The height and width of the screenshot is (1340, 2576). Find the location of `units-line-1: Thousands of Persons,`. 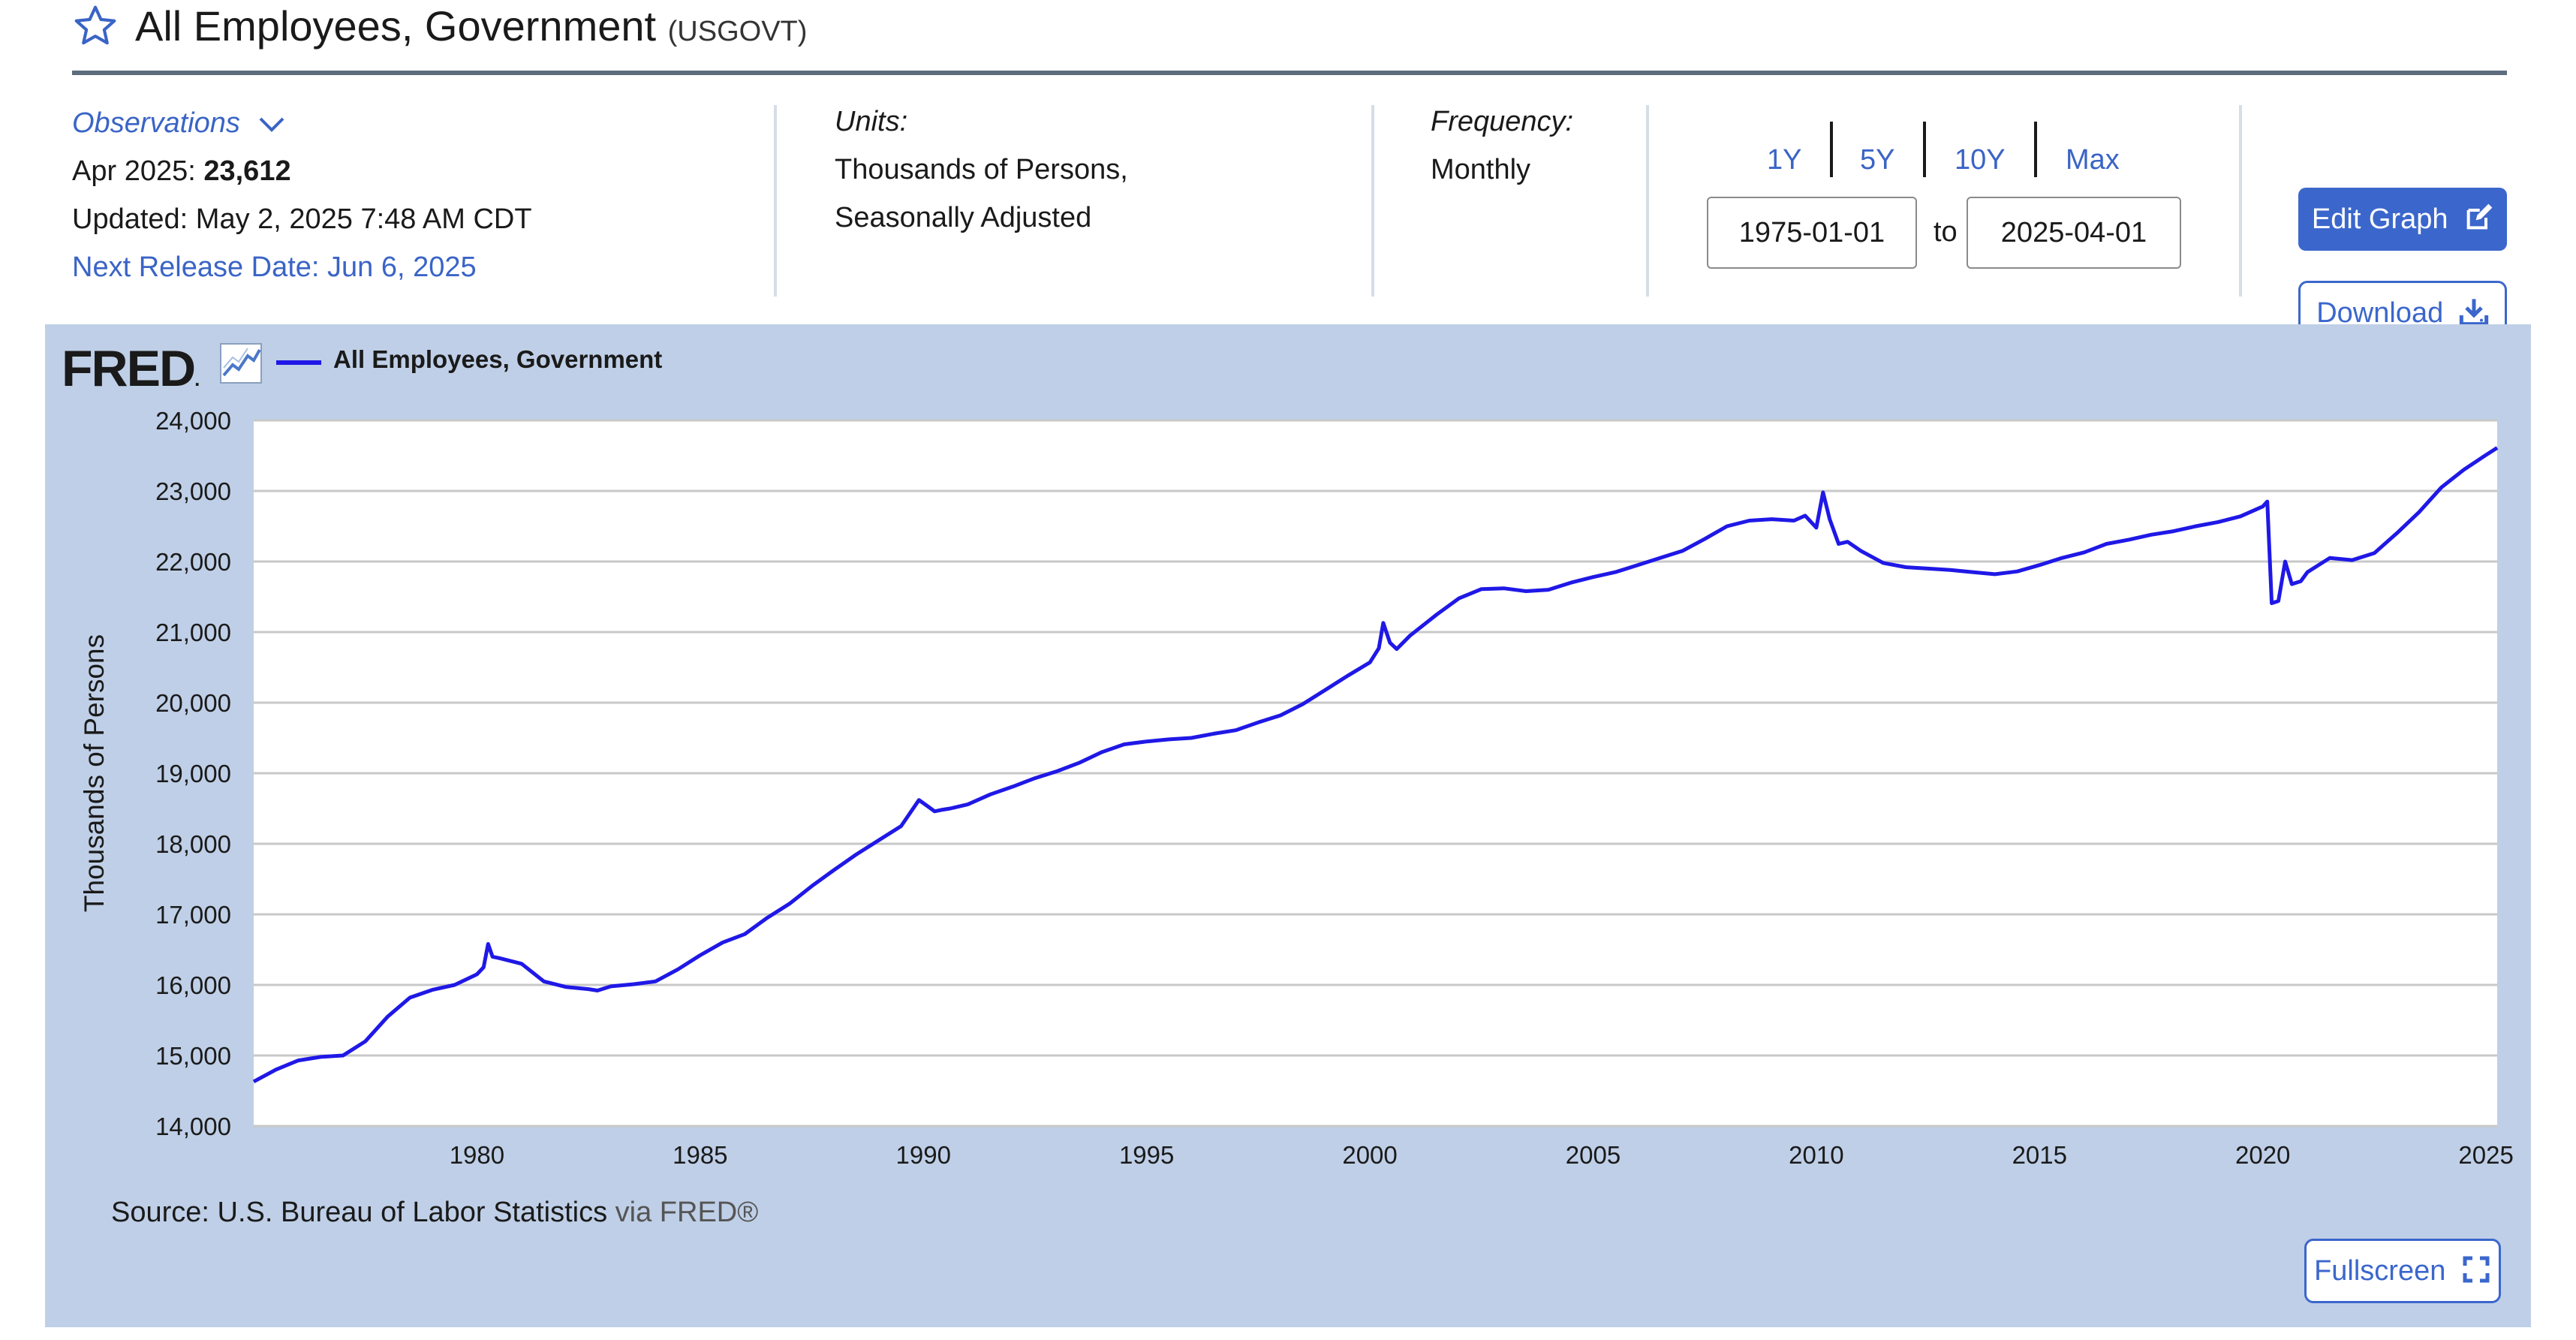

units-line-1: Thousands of Persons, is located at coordinates (981, 169).